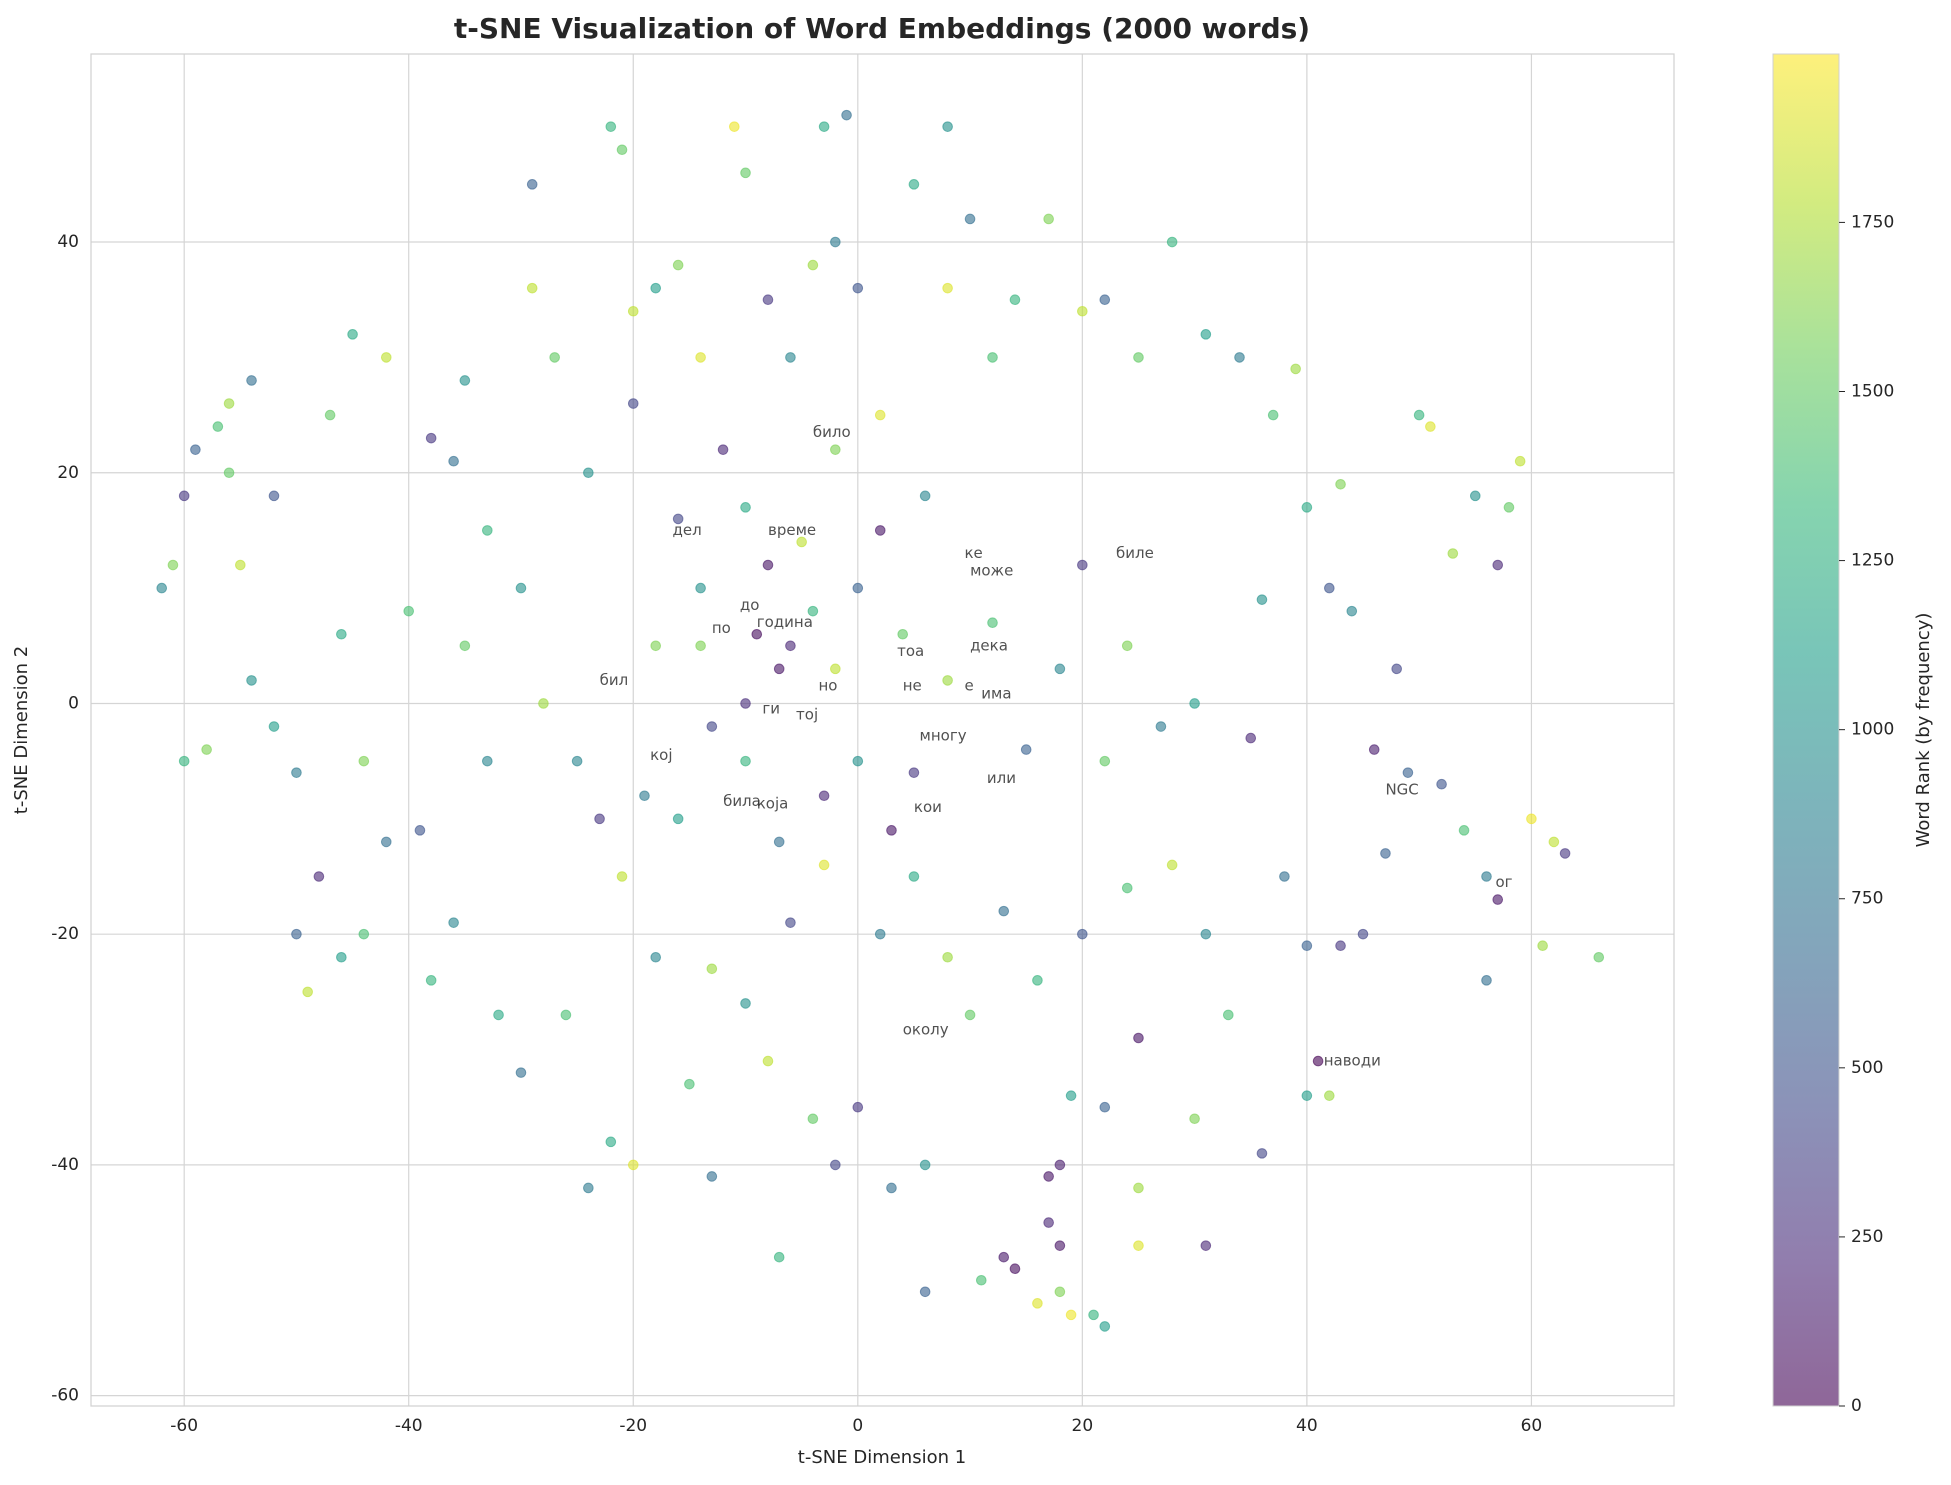 The image size is (1951, 1485). I want to click on annotation: било, so click(832, 432).